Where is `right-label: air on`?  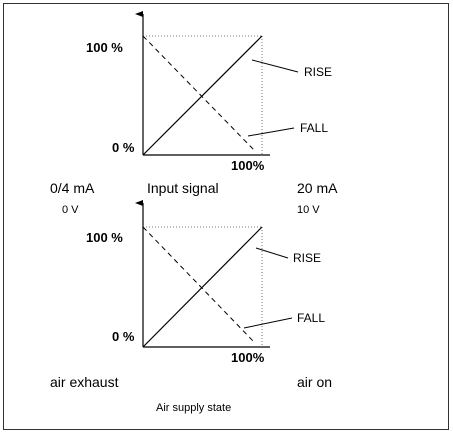 right-label: air on is located at coordinates (314, 382).